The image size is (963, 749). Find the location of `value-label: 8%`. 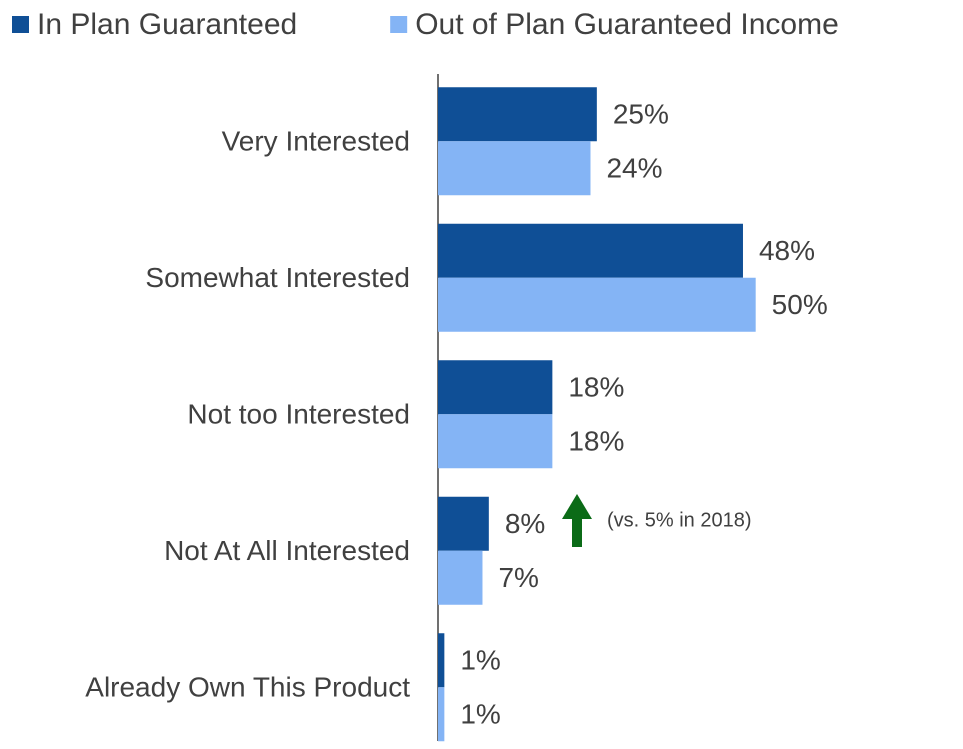

value-label: 8% is located at coordinates (525, 523).